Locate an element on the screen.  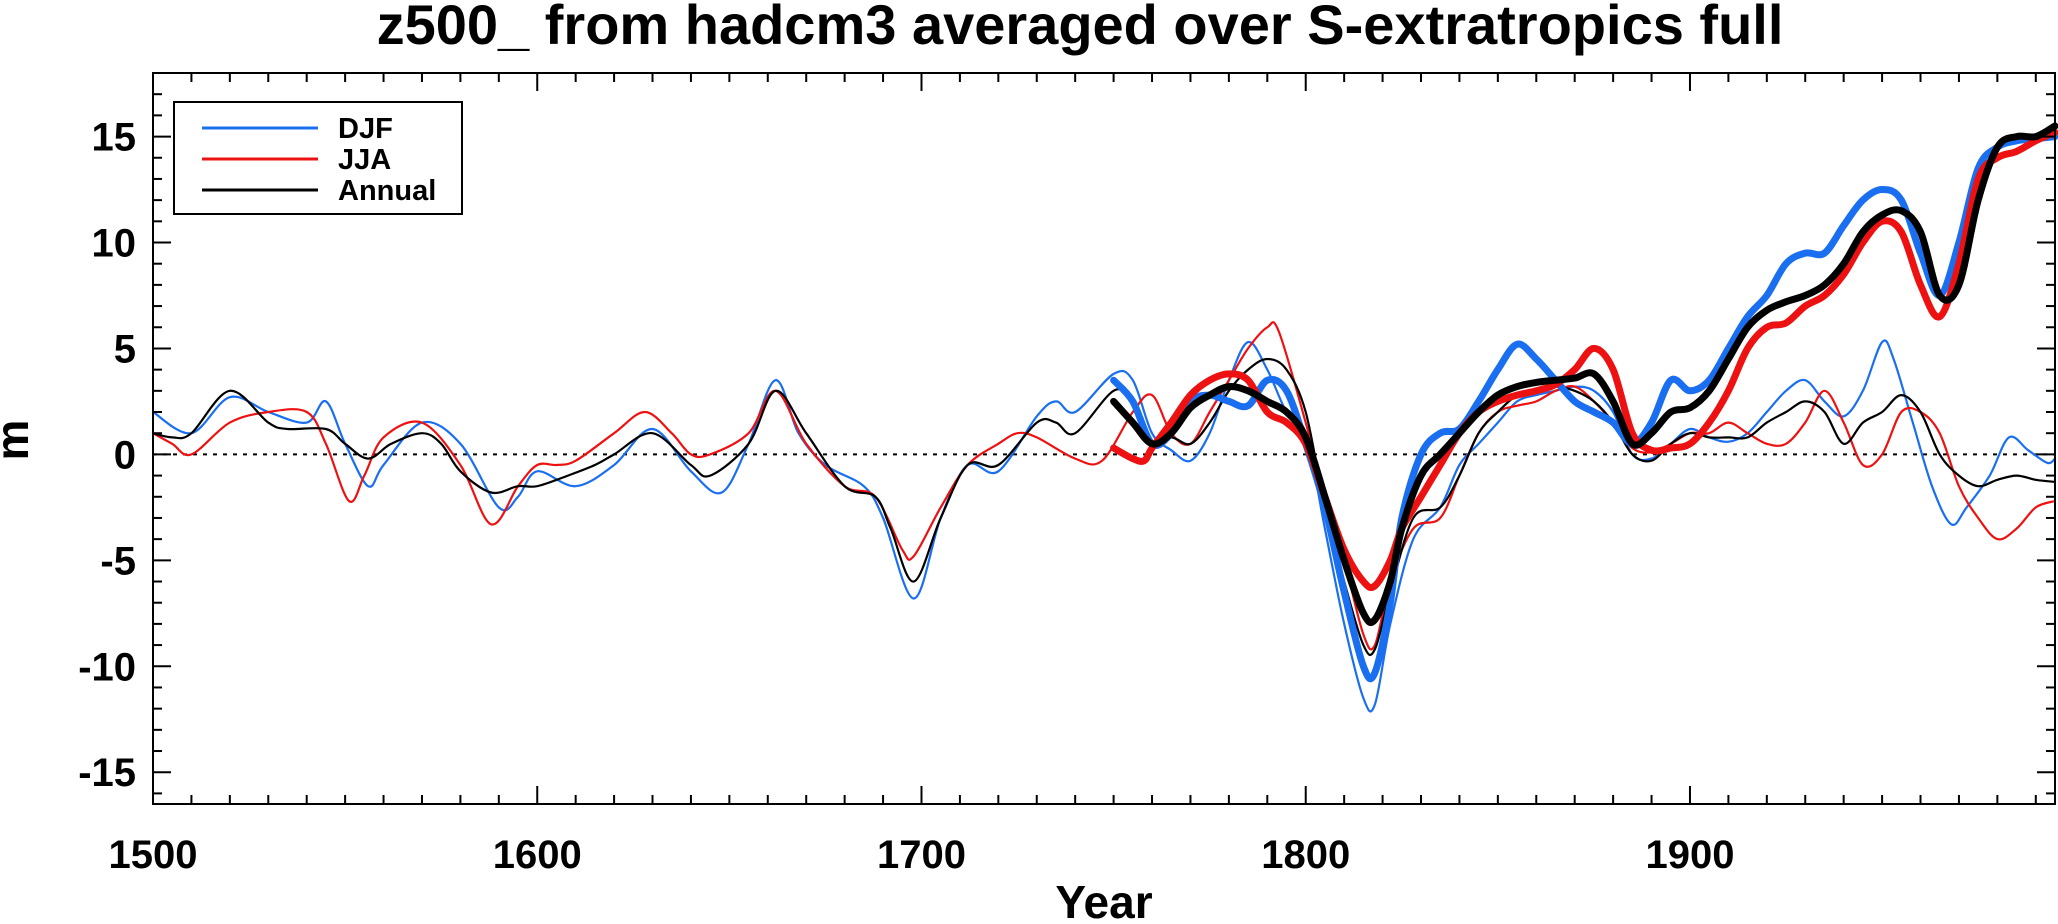
x-tick-label: 1600 is located at coordinates (537, 855).